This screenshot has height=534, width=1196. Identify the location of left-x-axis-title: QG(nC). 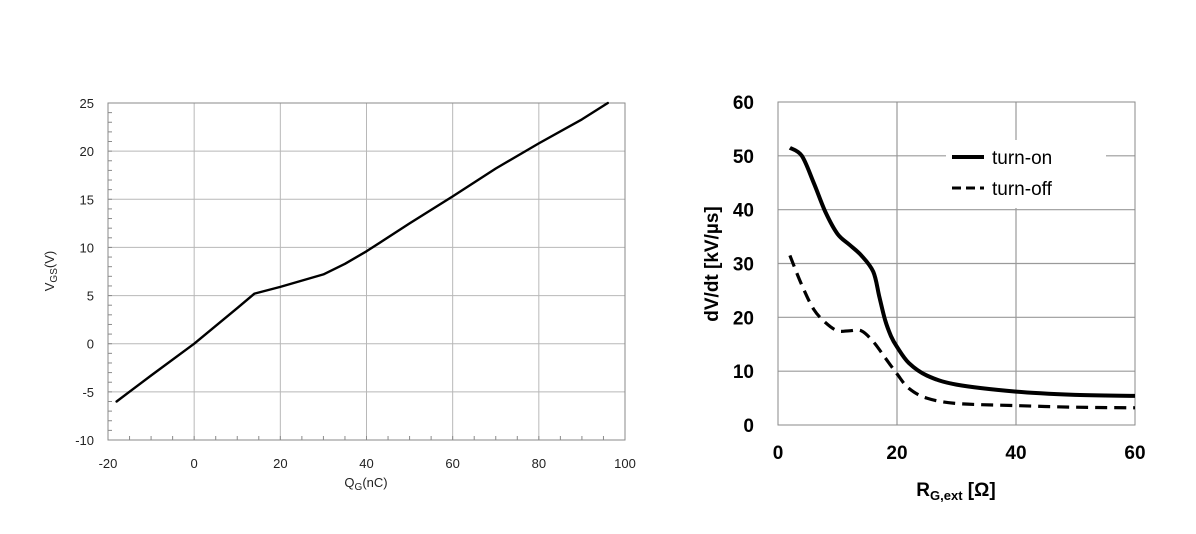
(365, 484).